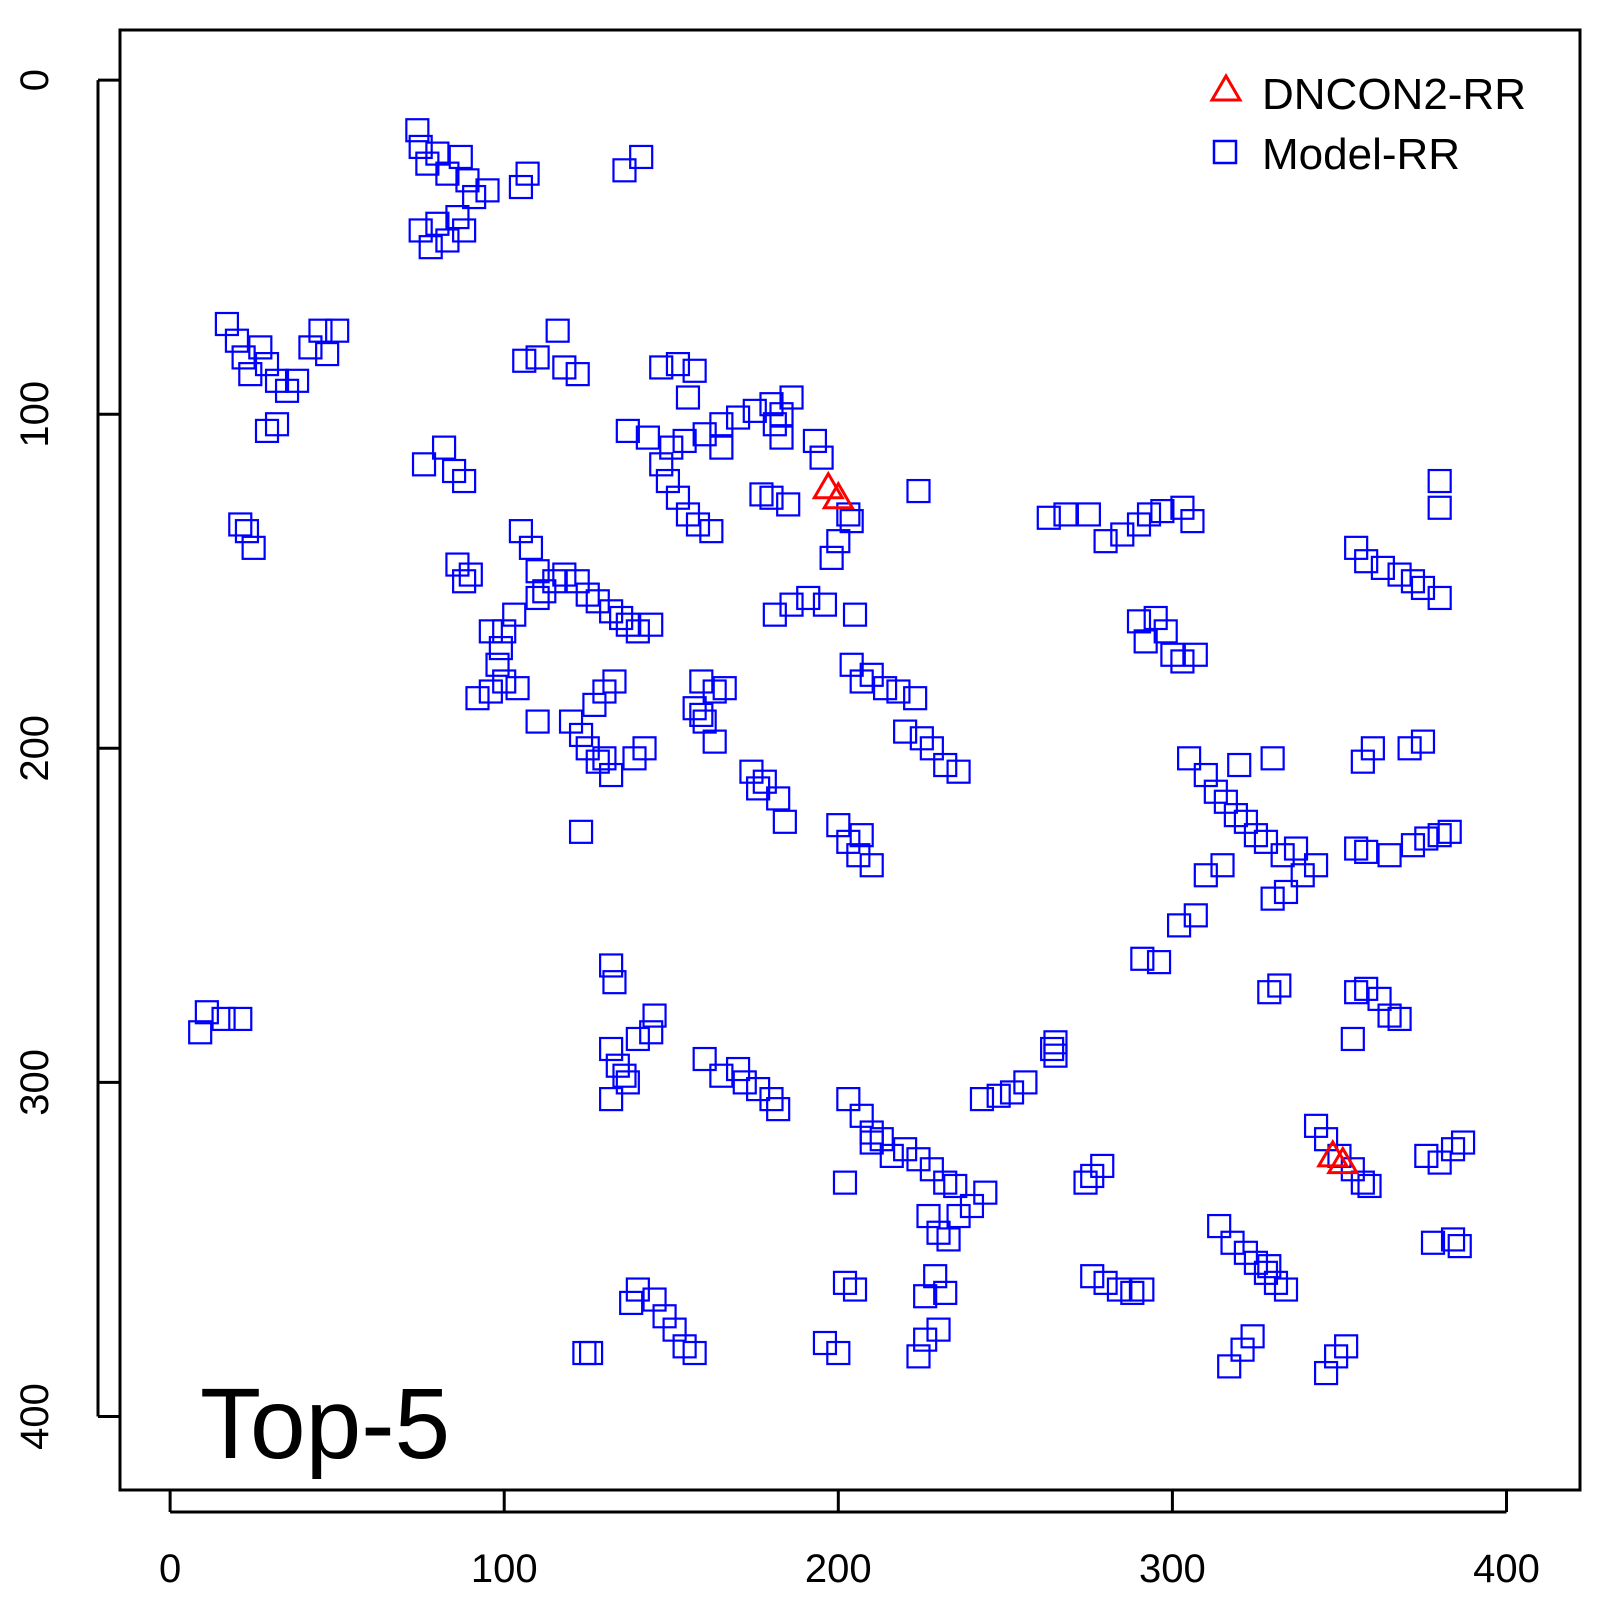 This screenshot has height=1600, width=1600. Describe the element at coordinates (170, 1569) in the screenshot. I see `x-tick-label: 0` at that location.